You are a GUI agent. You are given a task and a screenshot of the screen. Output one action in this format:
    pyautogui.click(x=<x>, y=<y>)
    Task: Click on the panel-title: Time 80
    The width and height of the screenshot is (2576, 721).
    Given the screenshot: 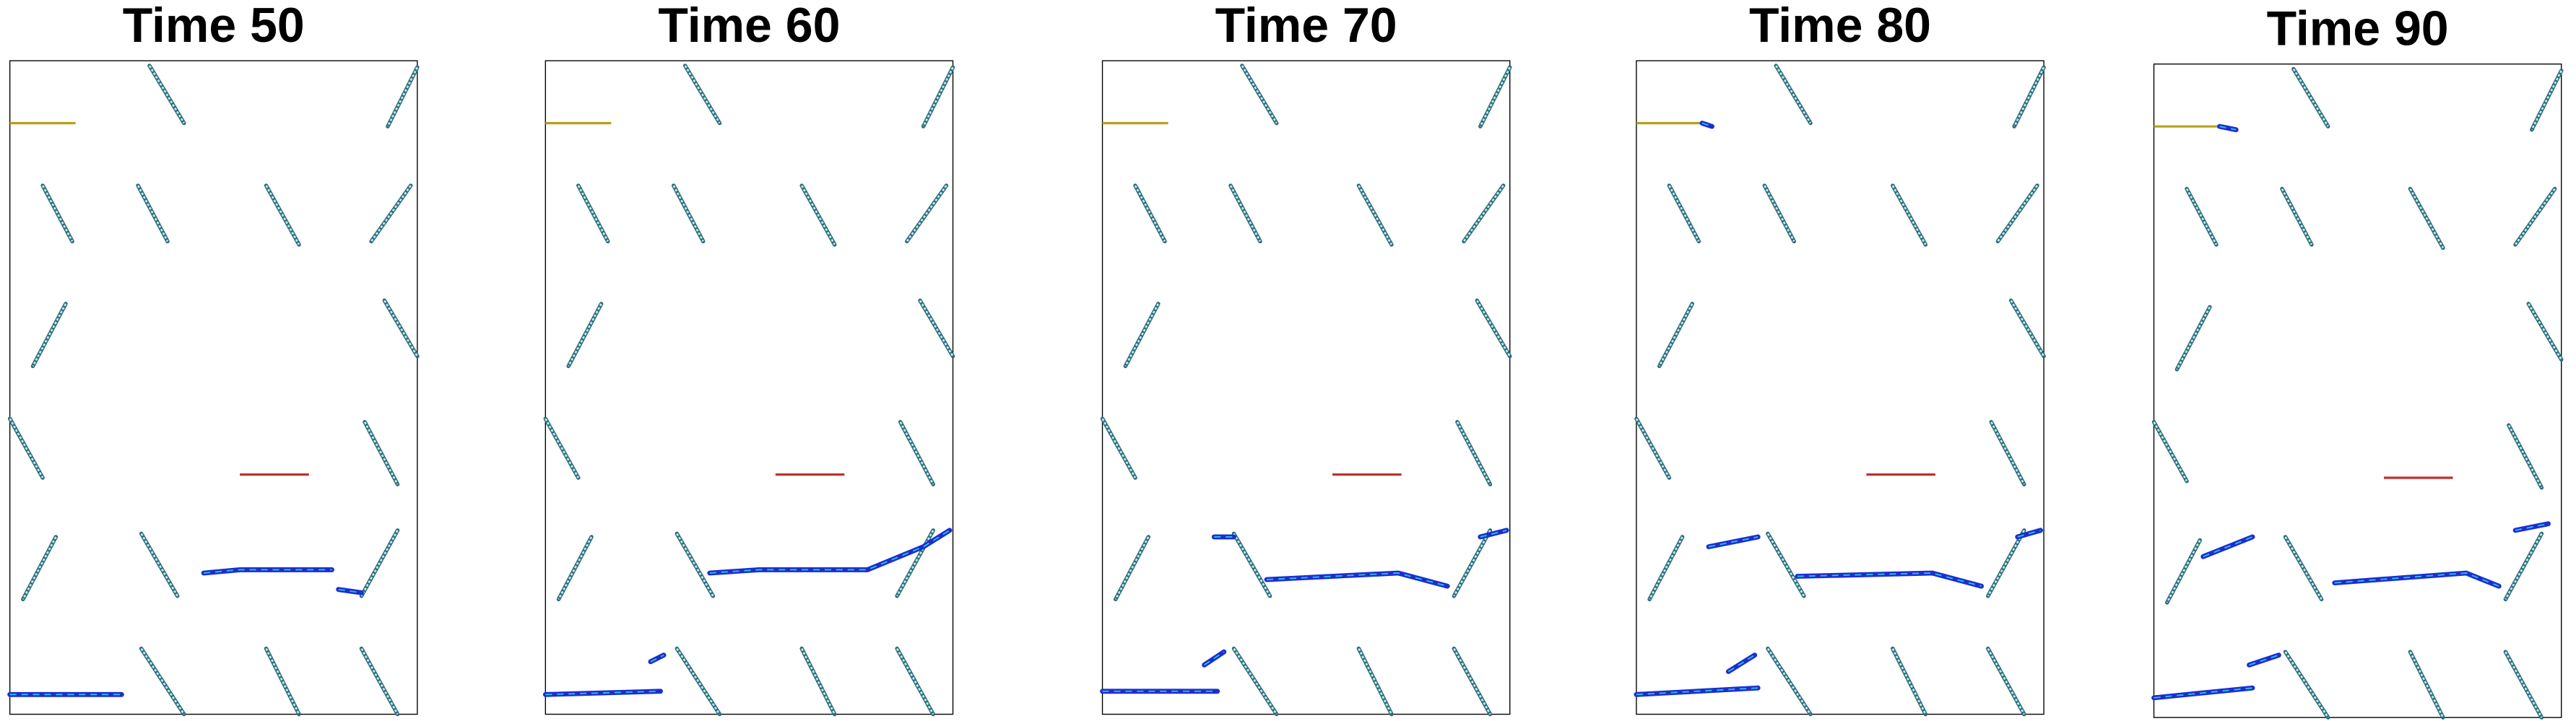 What is the action you would take?
    pyautogui.click(x=1840, y=26)
    